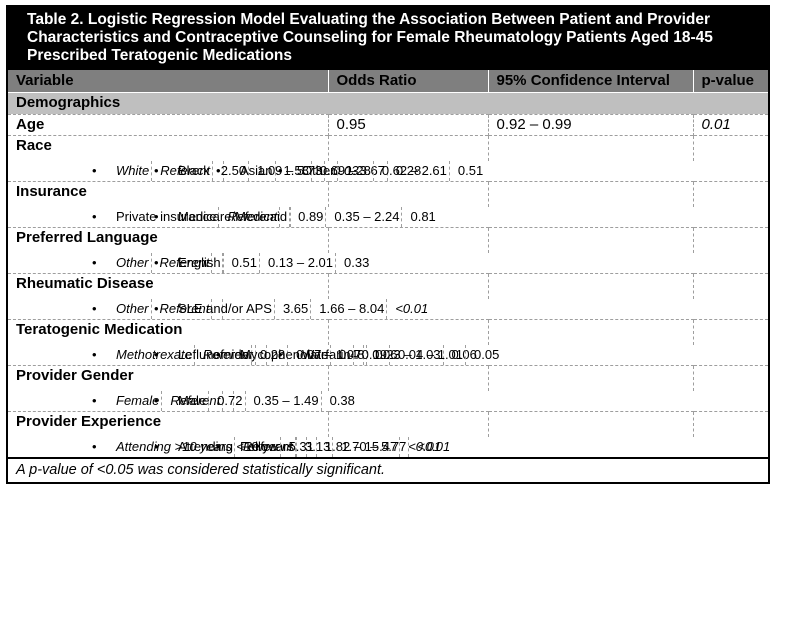  Describe the element at coordinates (421, 447) in the screenshot. I see `p-value-cell: <0.01` at that location.